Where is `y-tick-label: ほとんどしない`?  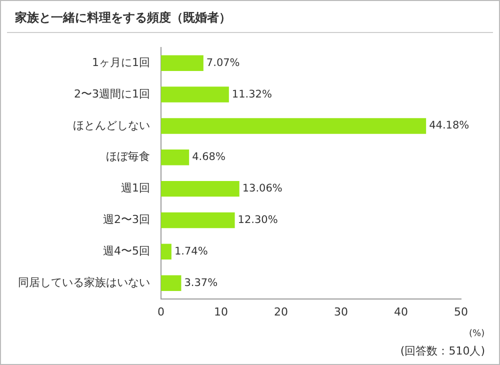
y-tick-label: ほとんどしない is located at coordinates (111, 125).